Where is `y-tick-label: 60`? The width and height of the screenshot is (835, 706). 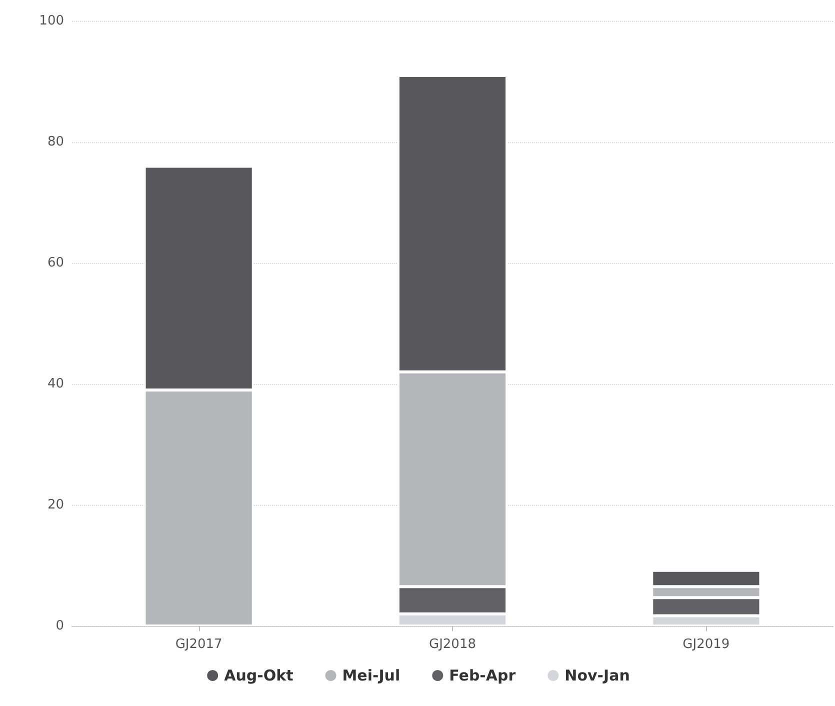
y-tick-label: 60 is located at coordinates (55, 263).